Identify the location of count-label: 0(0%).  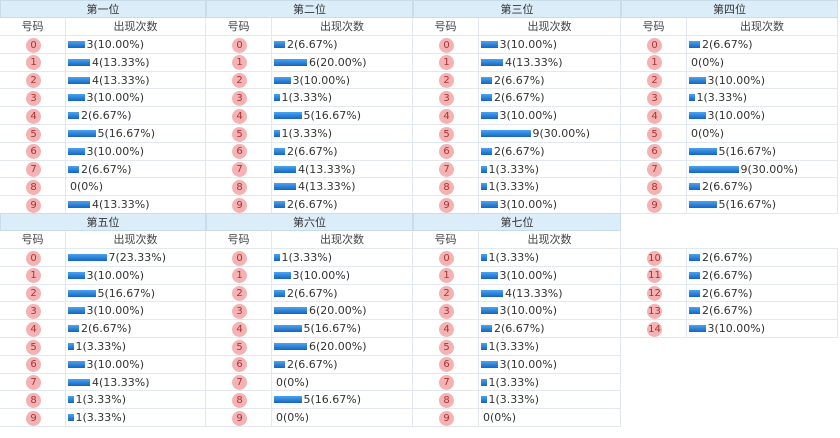
(293, 418).